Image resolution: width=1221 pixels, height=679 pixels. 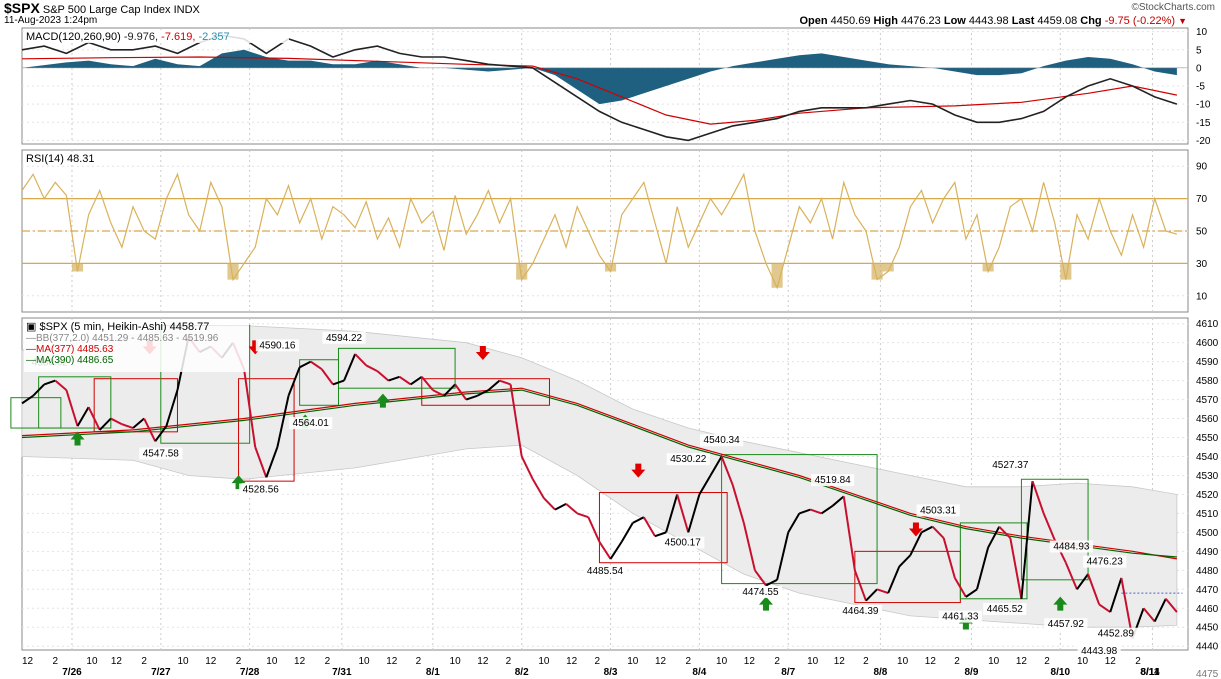 What do you see at coordinates (1202, 264) in the screenshot?
I see `rsi-y-tick-label: 30` at bounding box center [1202, 264].